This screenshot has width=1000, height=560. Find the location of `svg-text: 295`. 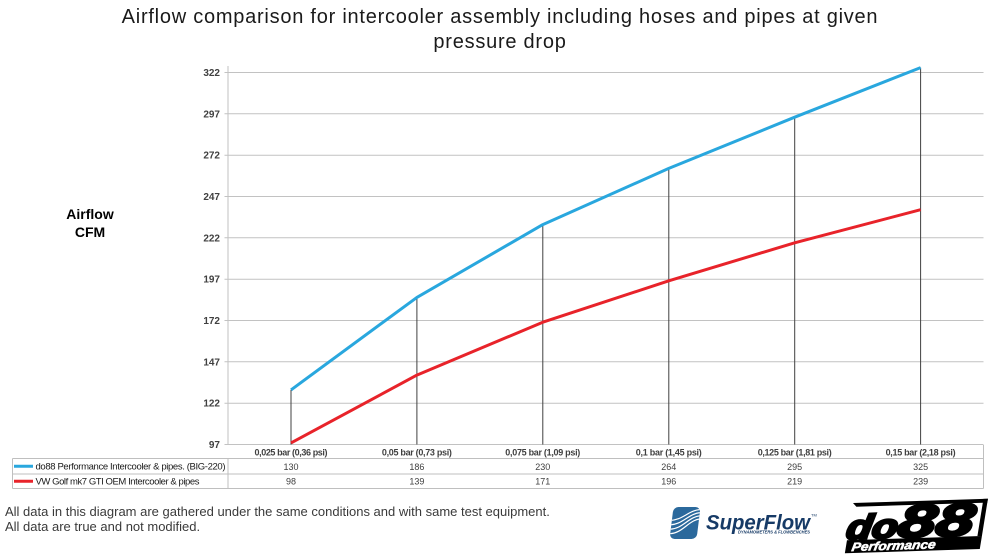

svg-text: 295 is located at coordinates (794, 467).